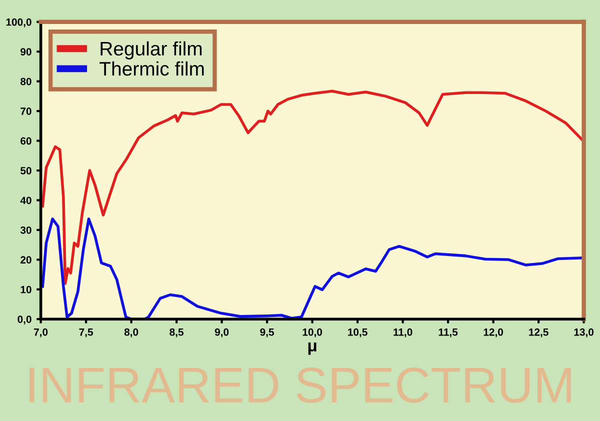 The image size is (600, 421). I want to click on x-tick-label: 11,0, so click(403, 333).